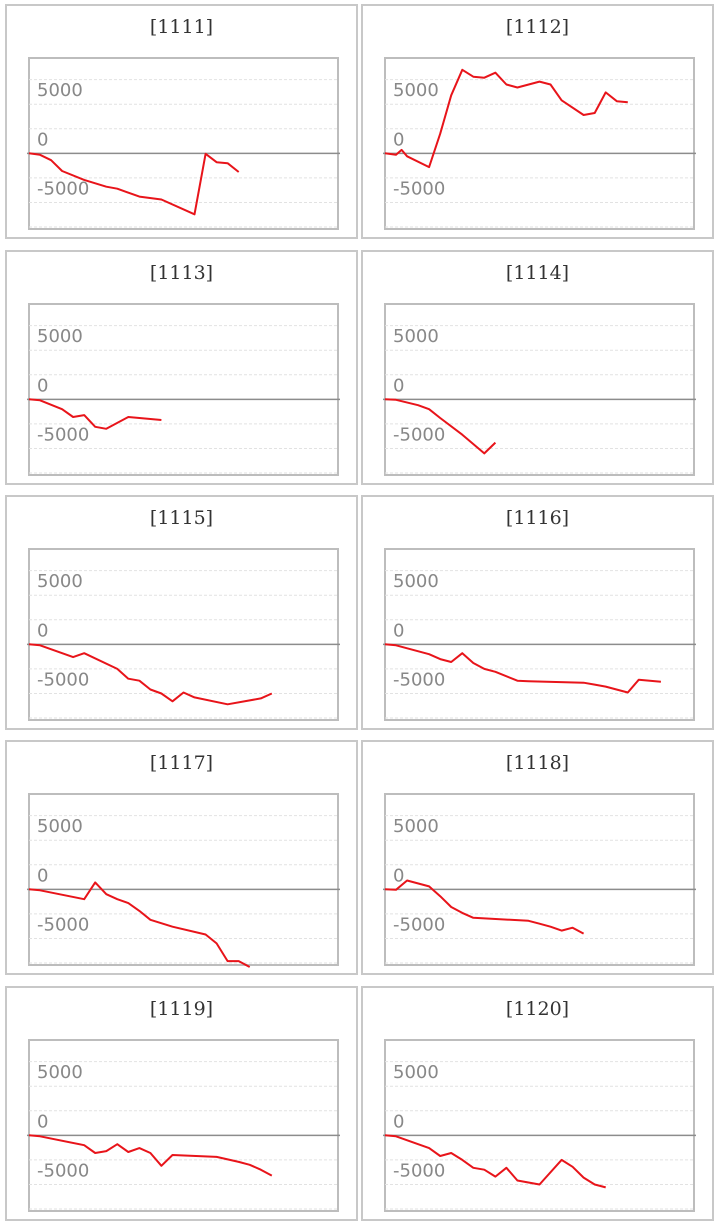  What do you see at coordinates (181, 27) in the screenshot?
I see `chart-title: [1111]` at bounding box center [181, 27].